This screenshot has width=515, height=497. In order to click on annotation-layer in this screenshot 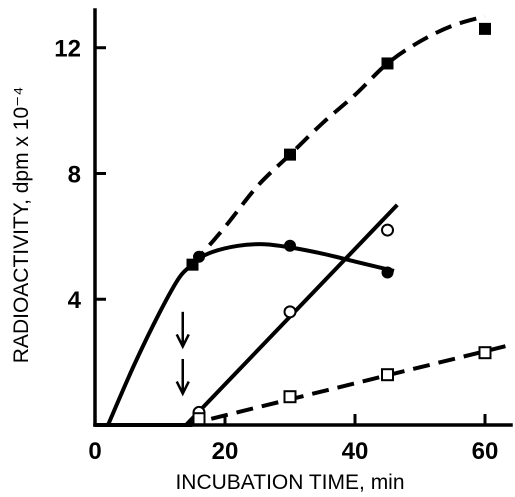, I will do `click(182, 354)`.